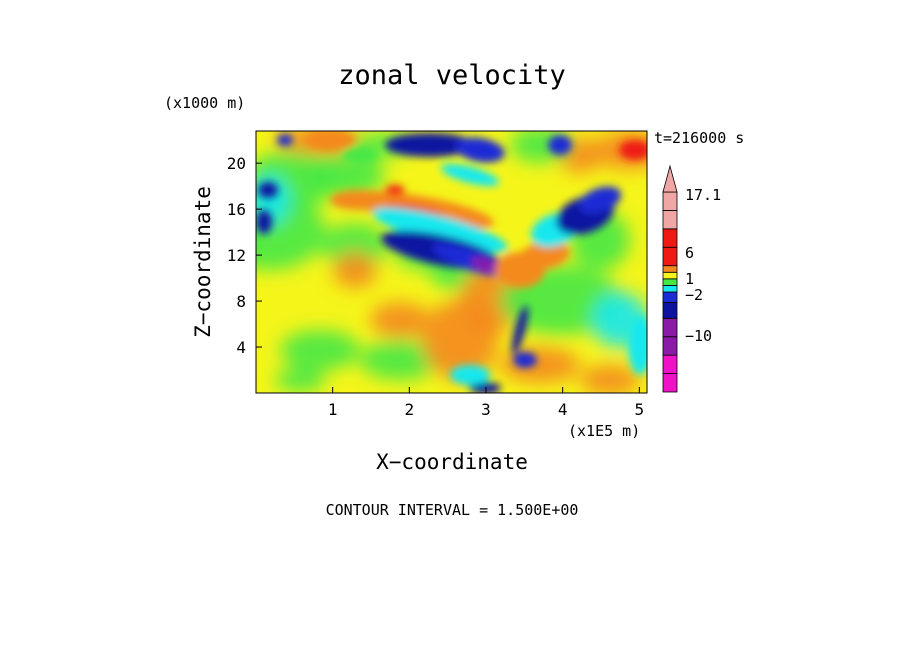 This screenshot has width=904, height=654. What do you see at coordinates (236, 209) in the screenshot?
I see `y-tick-label: 16` at bounding box center [236, 209].